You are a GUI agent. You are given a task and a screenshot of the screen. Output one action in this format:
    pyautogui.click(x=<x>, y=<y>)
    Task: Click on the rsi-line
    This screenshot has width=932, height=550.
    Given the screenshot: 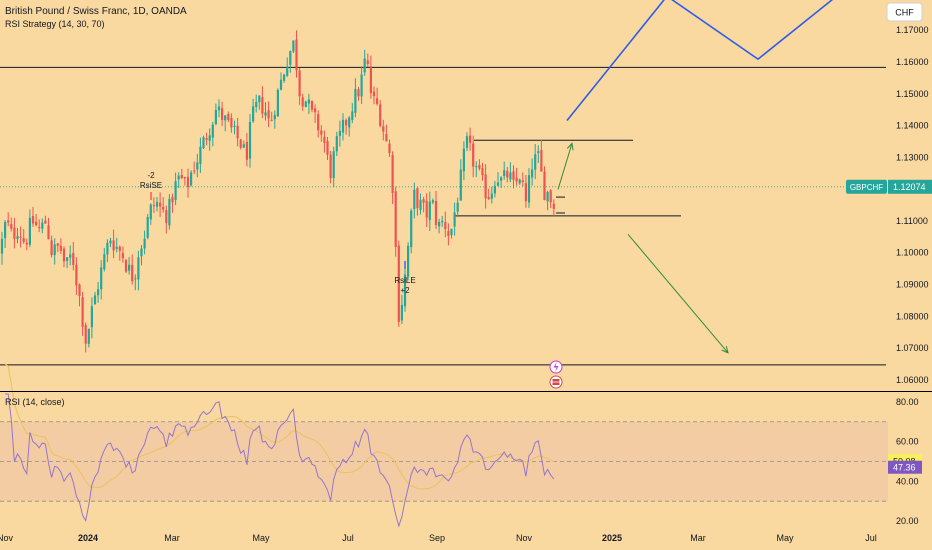 What is the action you would take?
    pyautogui.click(x=280, y=460)
    